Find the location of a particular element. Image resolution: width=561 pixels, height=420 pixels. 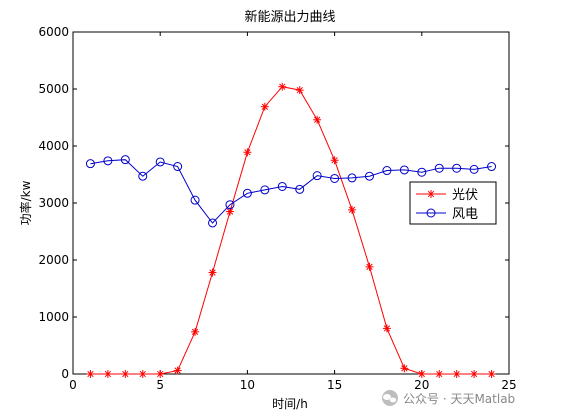

x-tick-label: 0 is located at coordinates (73, 385).